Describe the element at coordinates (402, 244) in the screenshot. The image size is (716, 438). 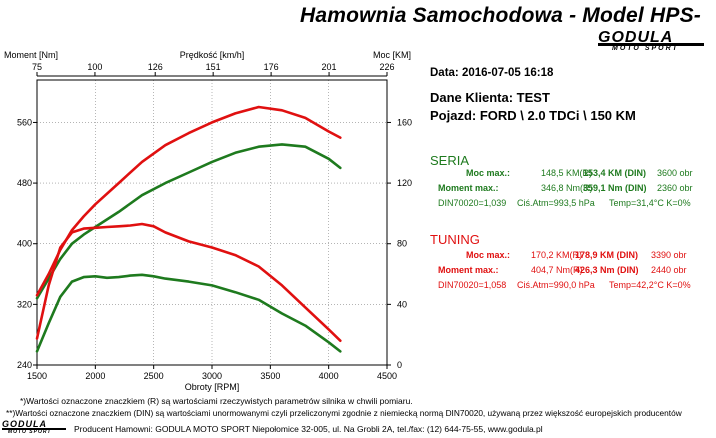
I see `y-right-tick-label: 80` at that location.